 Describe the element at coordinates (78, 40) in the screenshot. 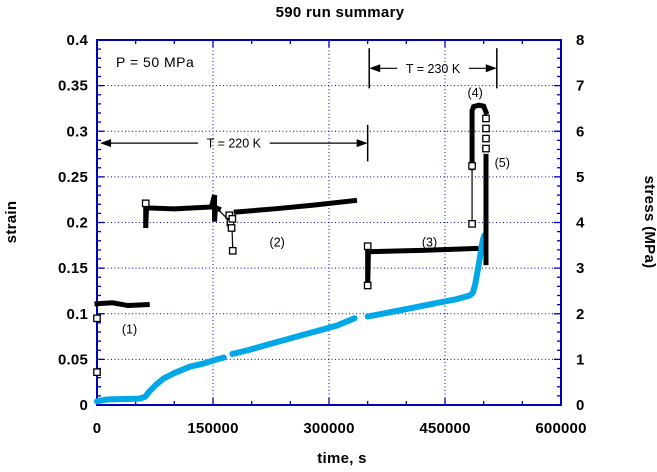

I see `left-tick-label: 0.4` at that location.